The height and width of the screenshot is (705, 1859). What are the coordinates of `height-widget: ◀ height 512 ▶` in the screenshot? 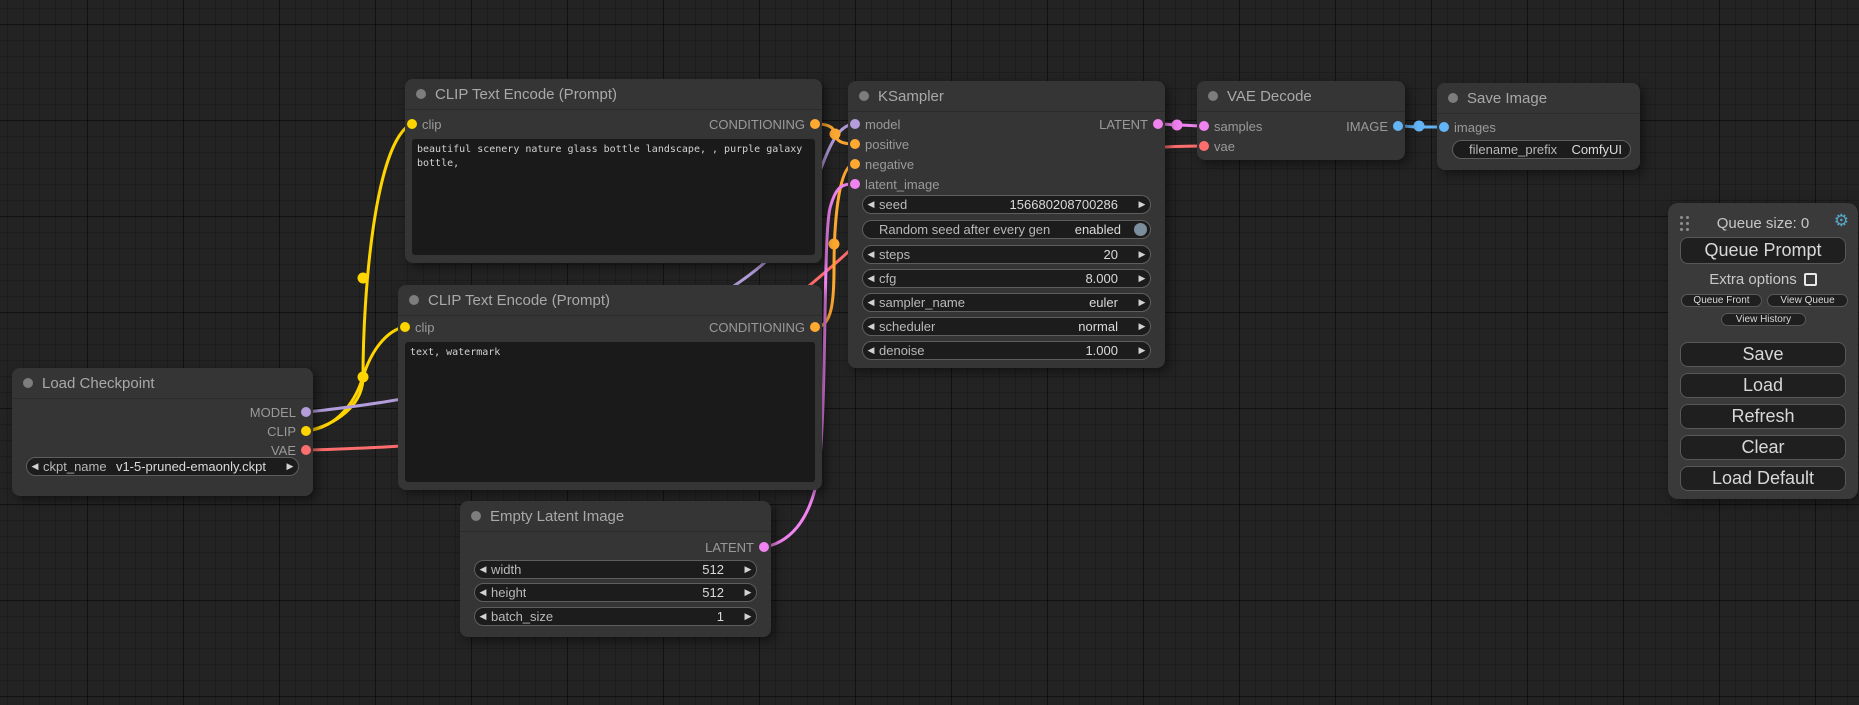 It's located at (615, 592).